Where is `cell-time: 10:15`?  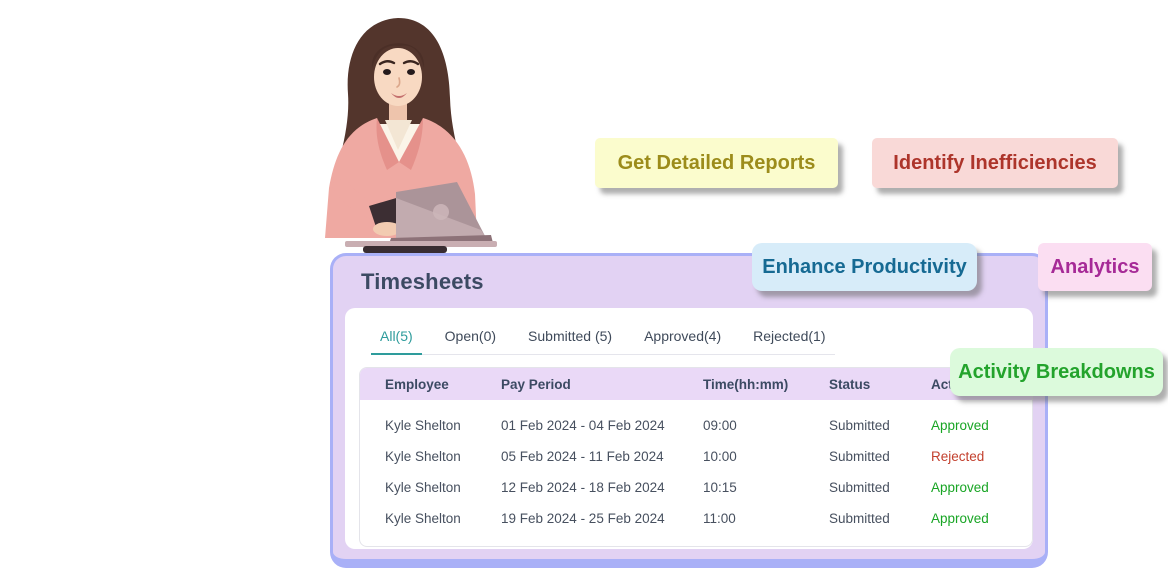 cell-time: 10:15 is located at coordinates (720, 487).